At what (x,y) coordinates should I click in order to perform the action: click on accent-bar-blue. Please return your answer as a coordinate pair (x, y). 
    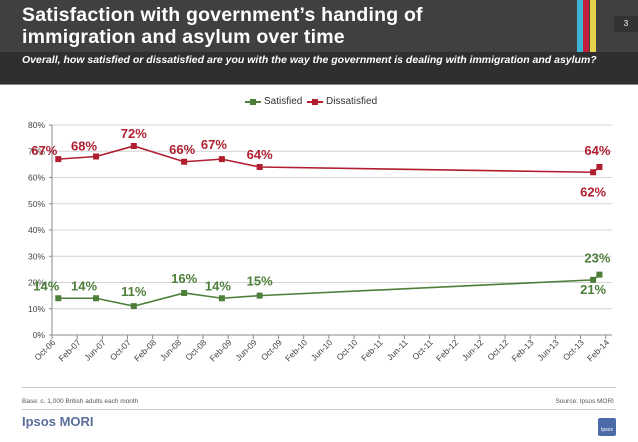
    Looking at the image, I should click on (580, 26).